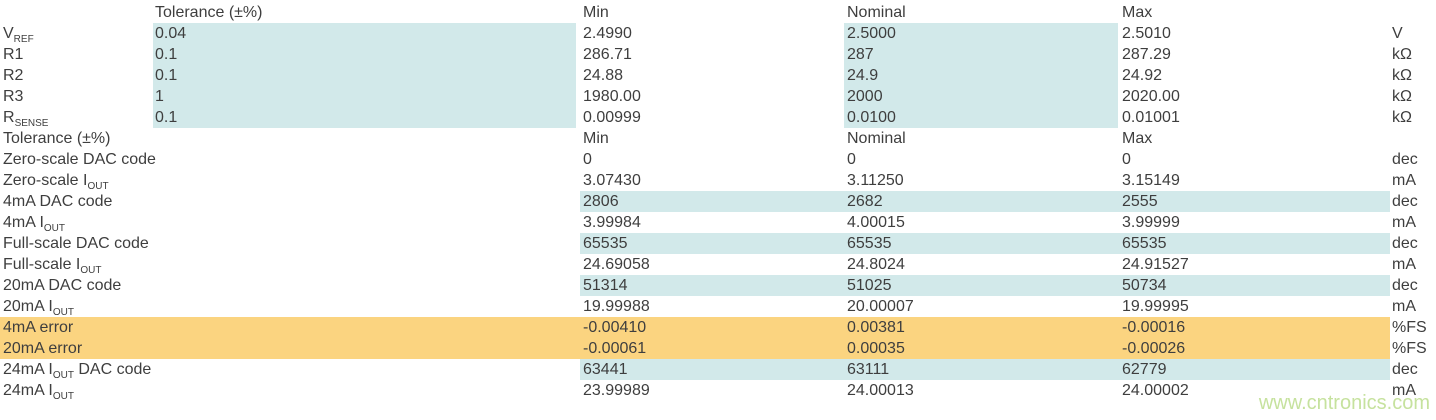 This screenshot has height=420, width=1436. Describe the element at coordinates (112, 369) in the screenshot. I see `label-text: DAC code` at that location.